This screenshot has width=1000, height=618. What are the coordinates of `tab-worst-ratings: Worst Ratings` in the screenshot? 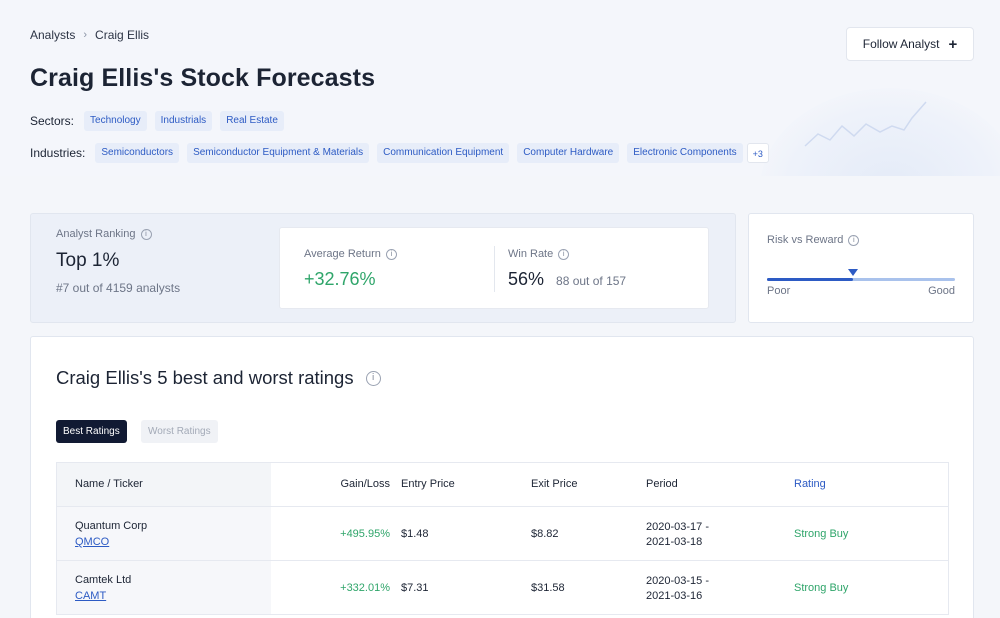 It's located at (179, 431).